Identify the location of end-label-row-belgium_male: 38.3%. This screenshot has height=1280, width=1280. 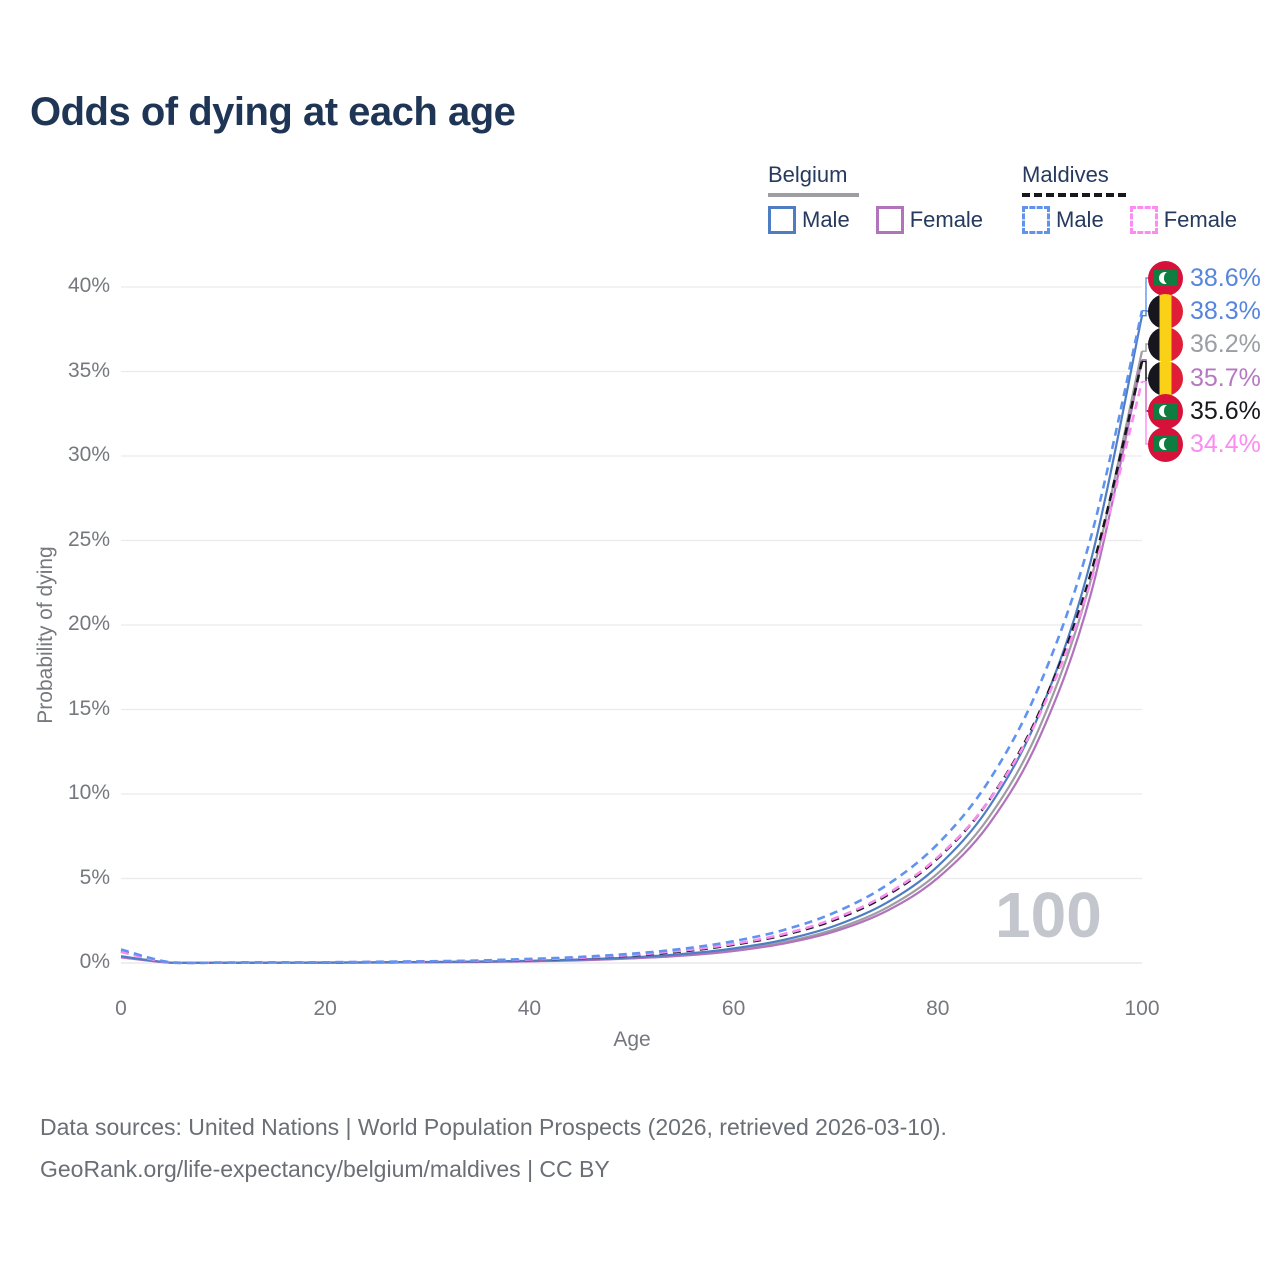
(1204, 311).